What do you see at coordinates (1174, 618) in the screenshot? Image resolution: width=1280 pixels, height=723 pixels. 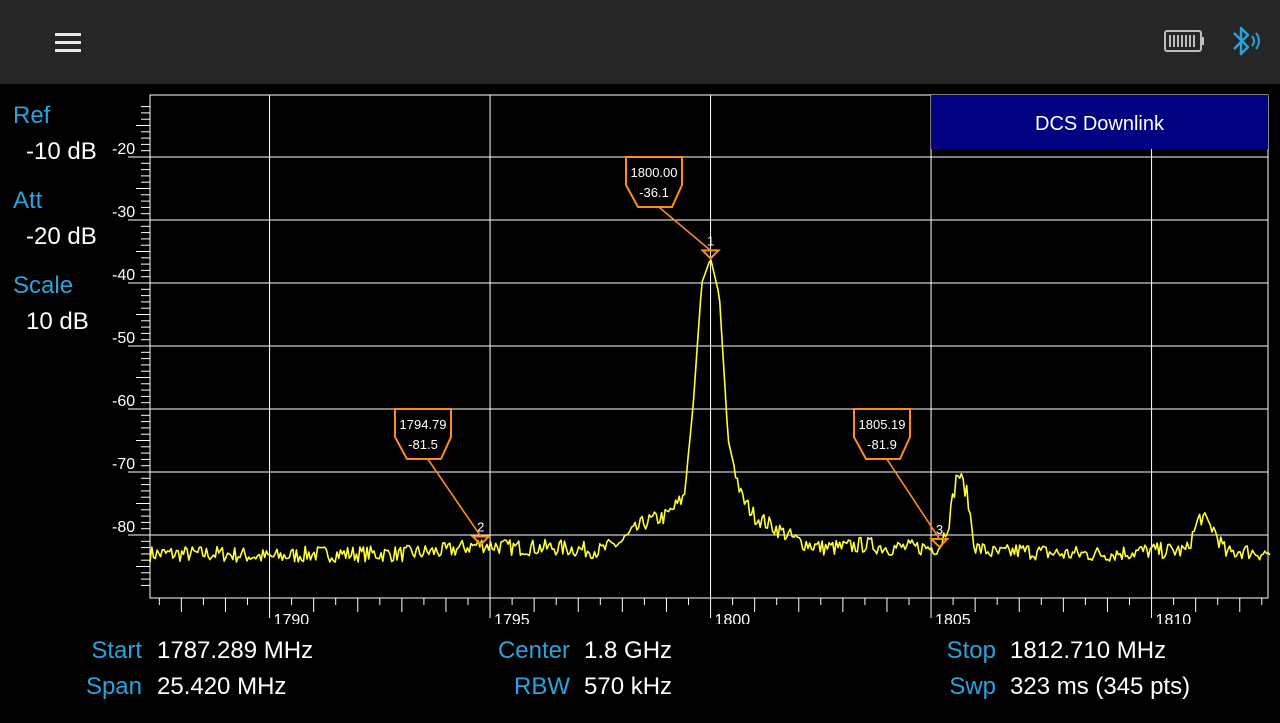 I see `x-tick-label: 1810` at bounding box center [1174, 618].